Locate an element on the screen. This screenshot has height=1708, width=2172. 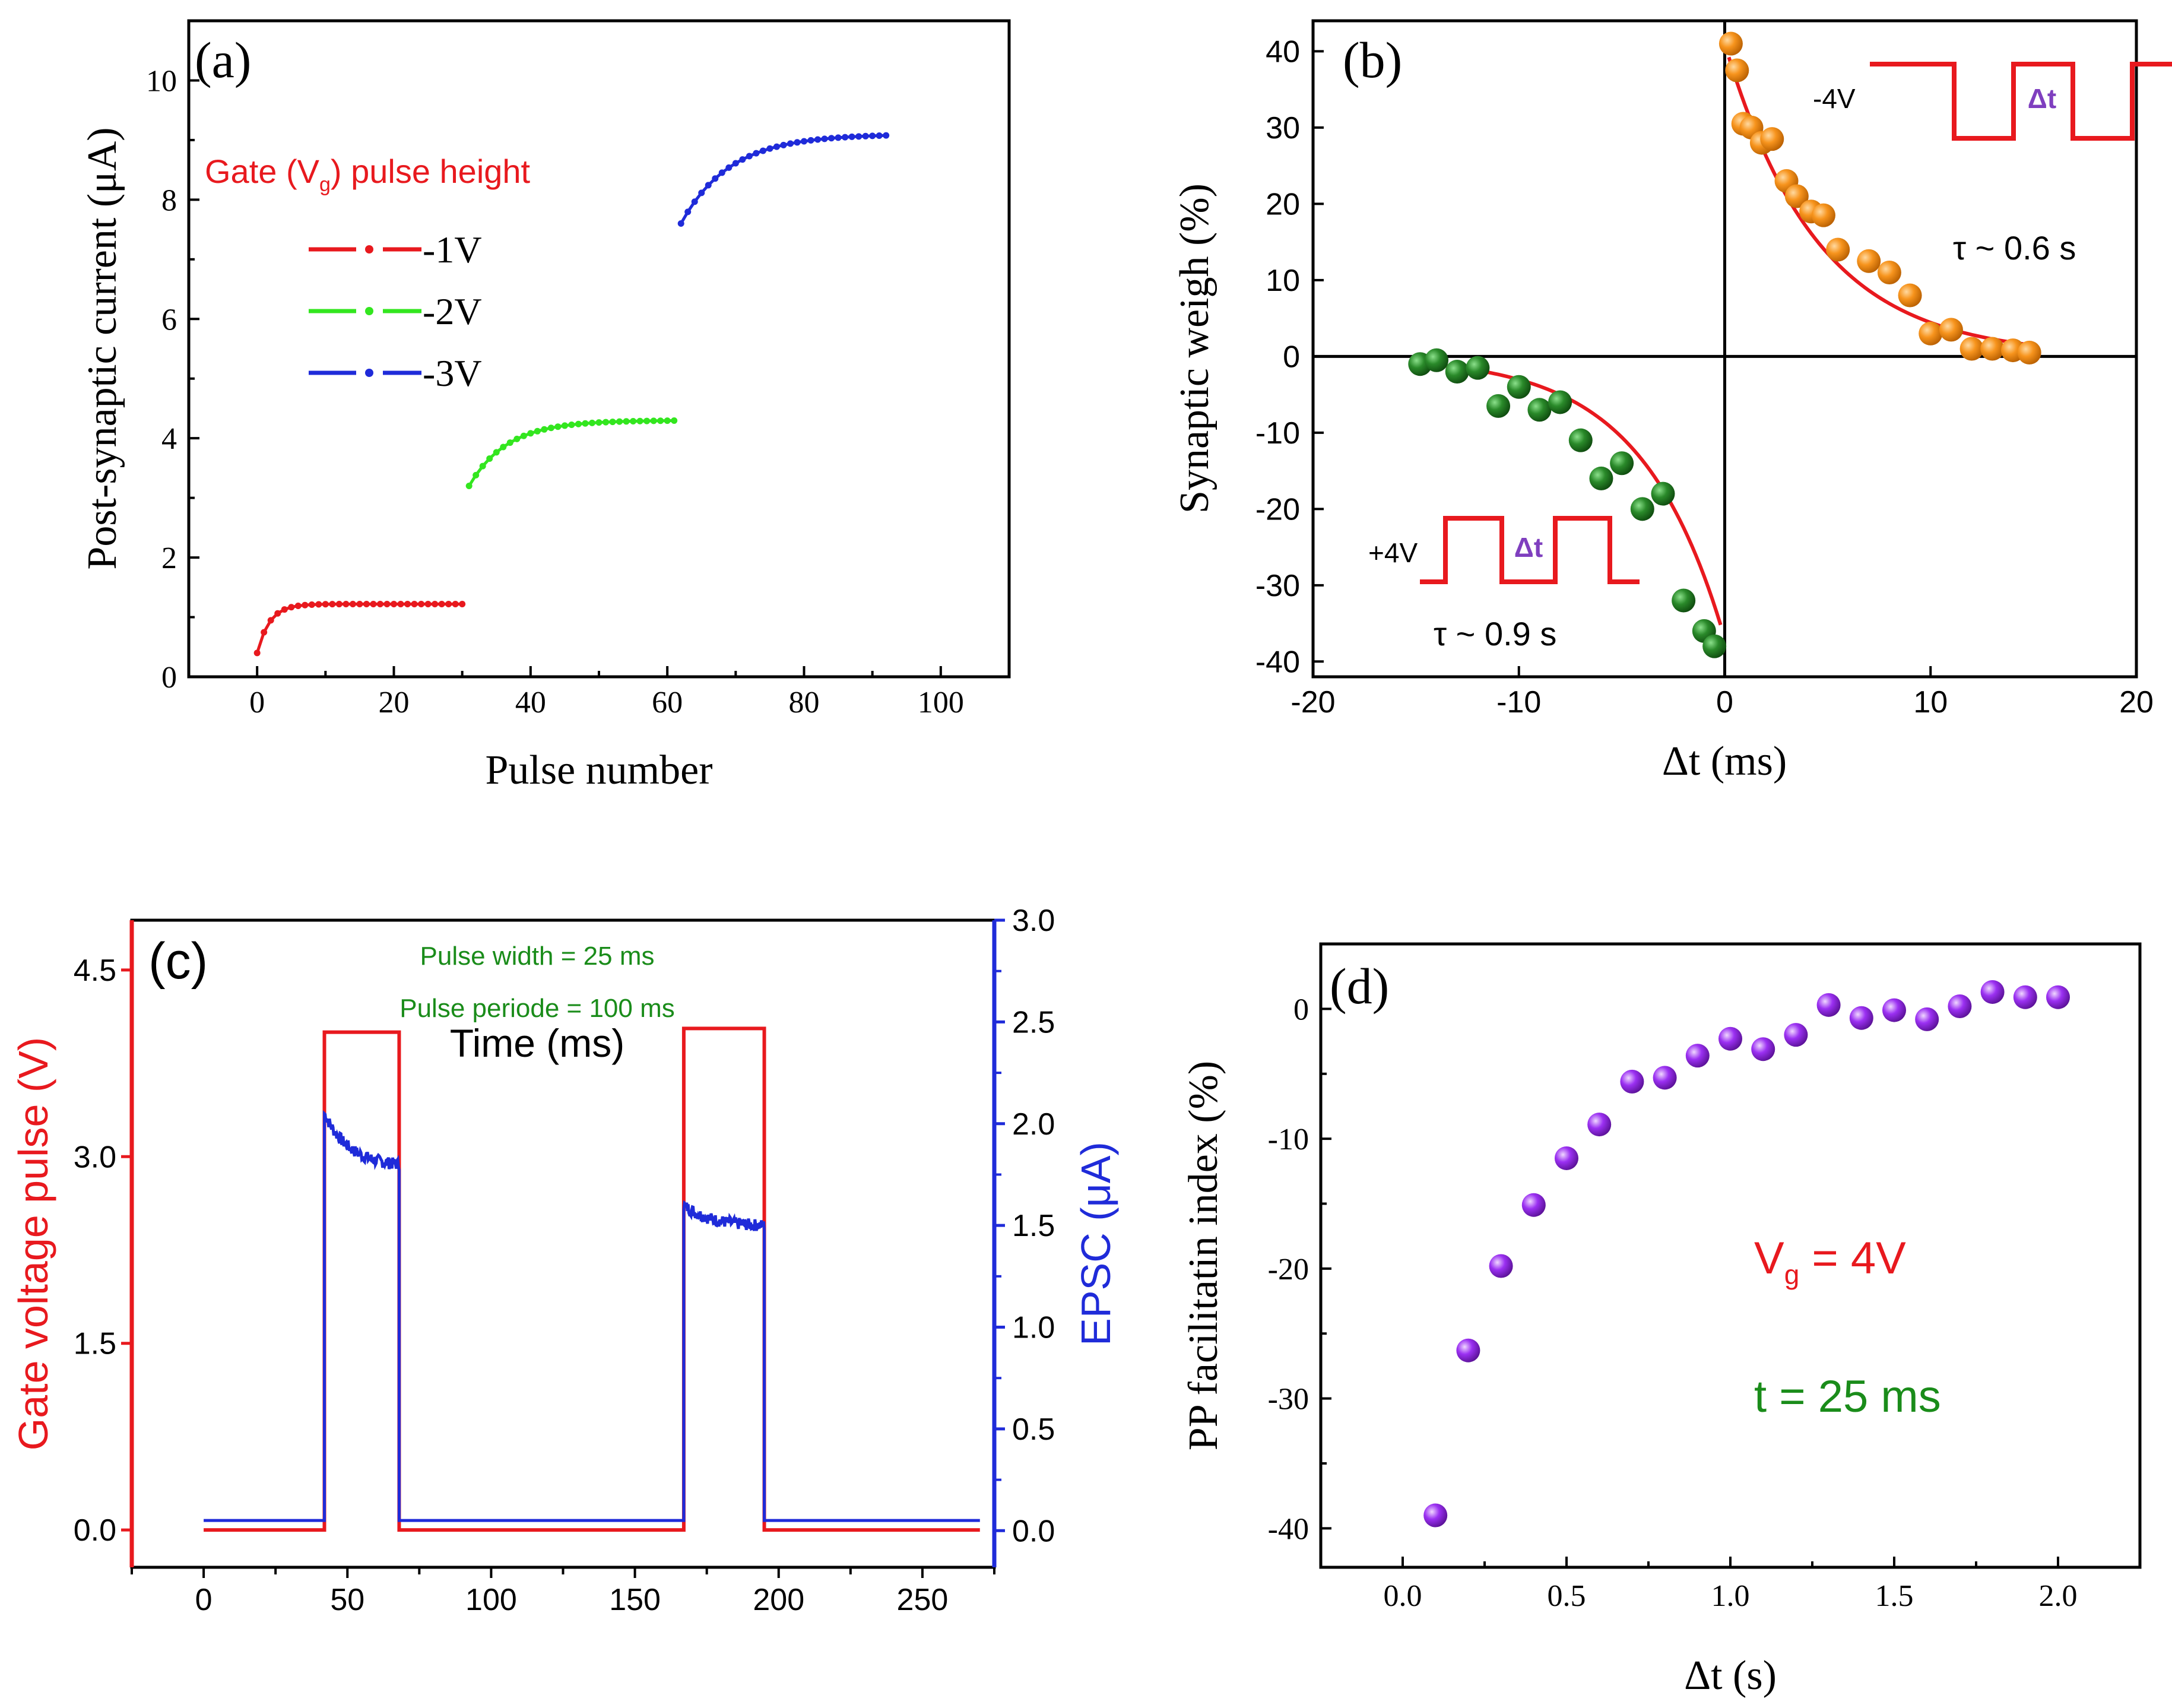
series-group-c is located at coordinates (592, 1279).